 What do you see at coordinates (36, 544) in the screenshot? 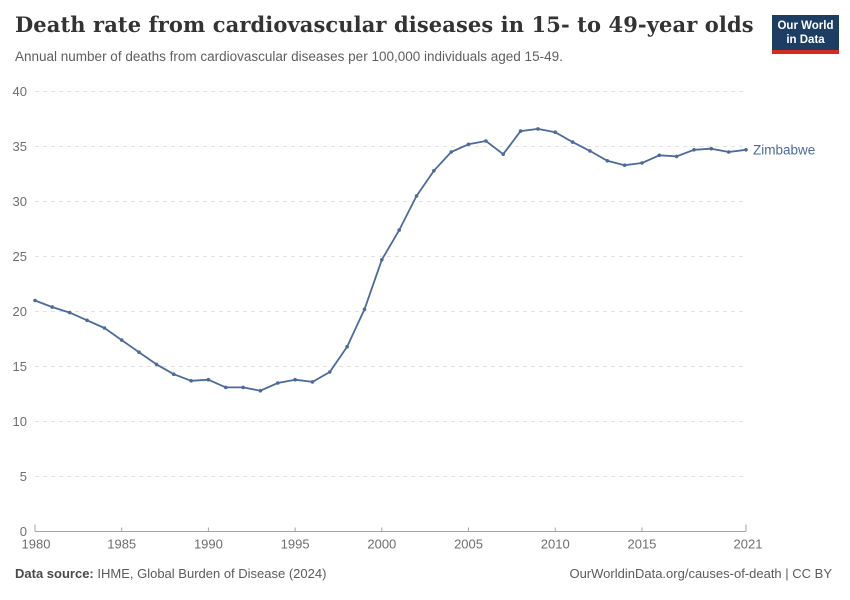
I see `x-axis-tick-label: 1980` at bounding box center [36, 544].